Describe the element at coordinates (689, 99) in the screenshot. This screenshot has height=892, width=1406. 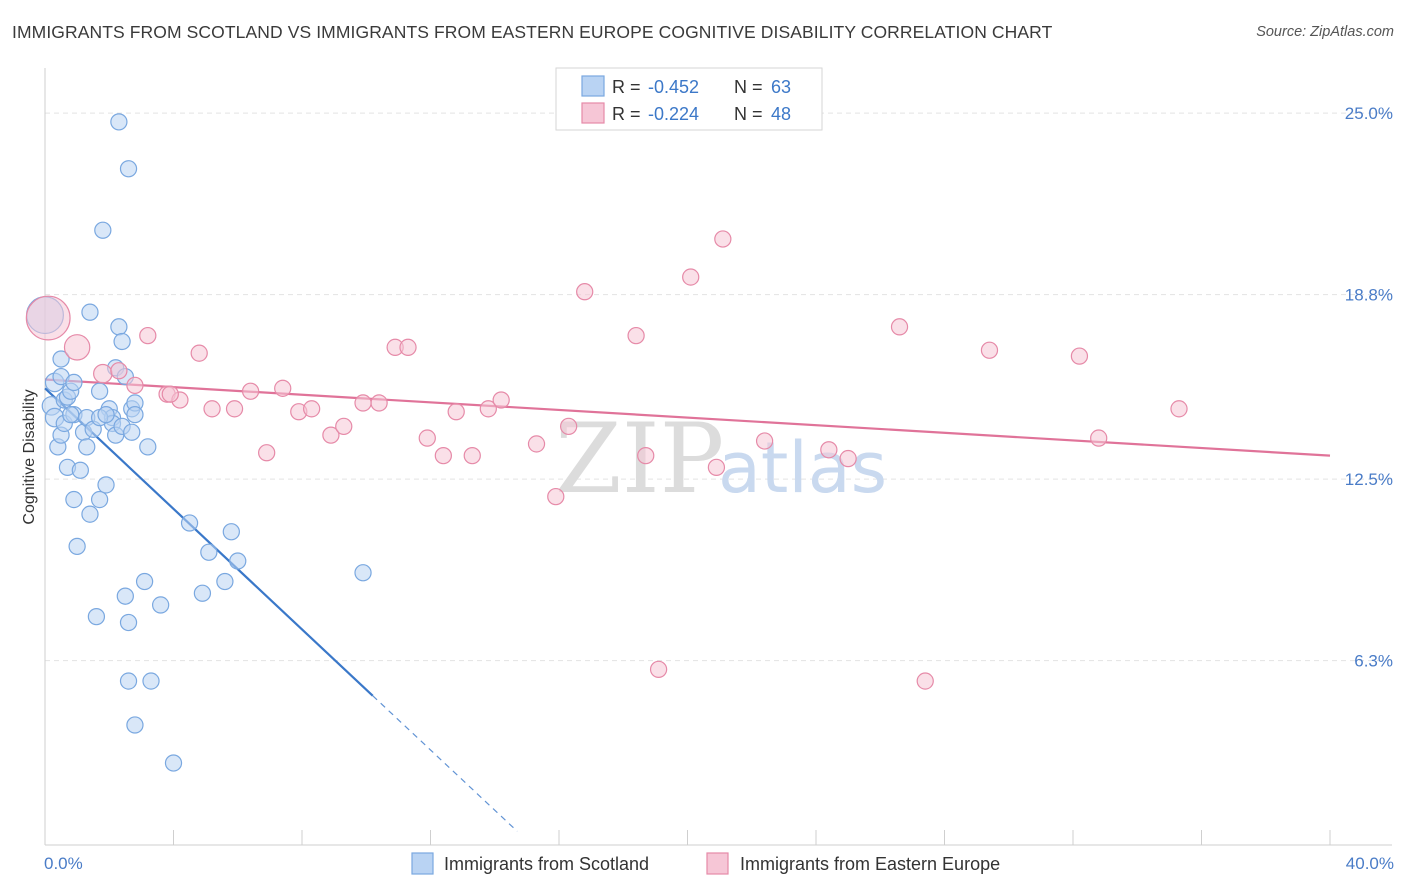
I see `legend: R = -0.452 N = 63 R = -0.224 N = 48` at that location.